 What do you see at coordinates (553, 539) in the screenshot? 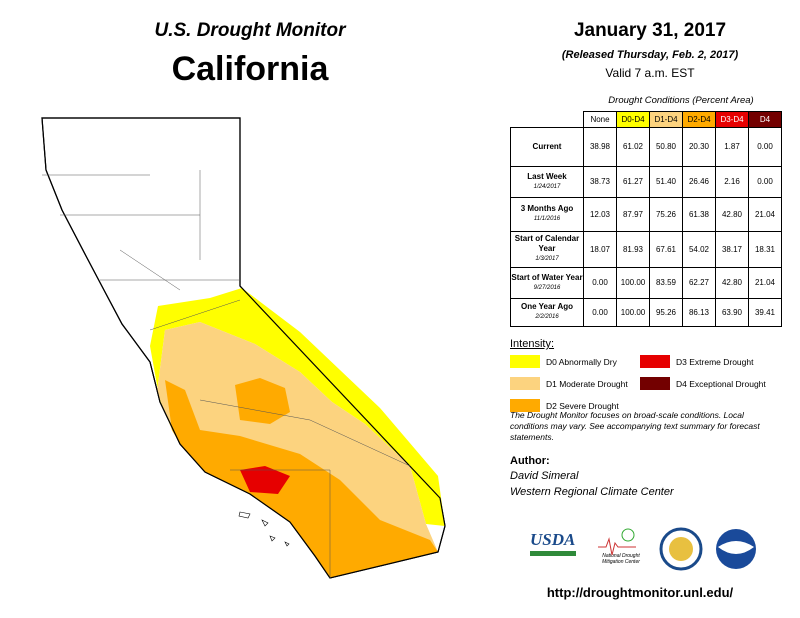
I see `usda-logo: USDA` at bounding box center [553, 539].